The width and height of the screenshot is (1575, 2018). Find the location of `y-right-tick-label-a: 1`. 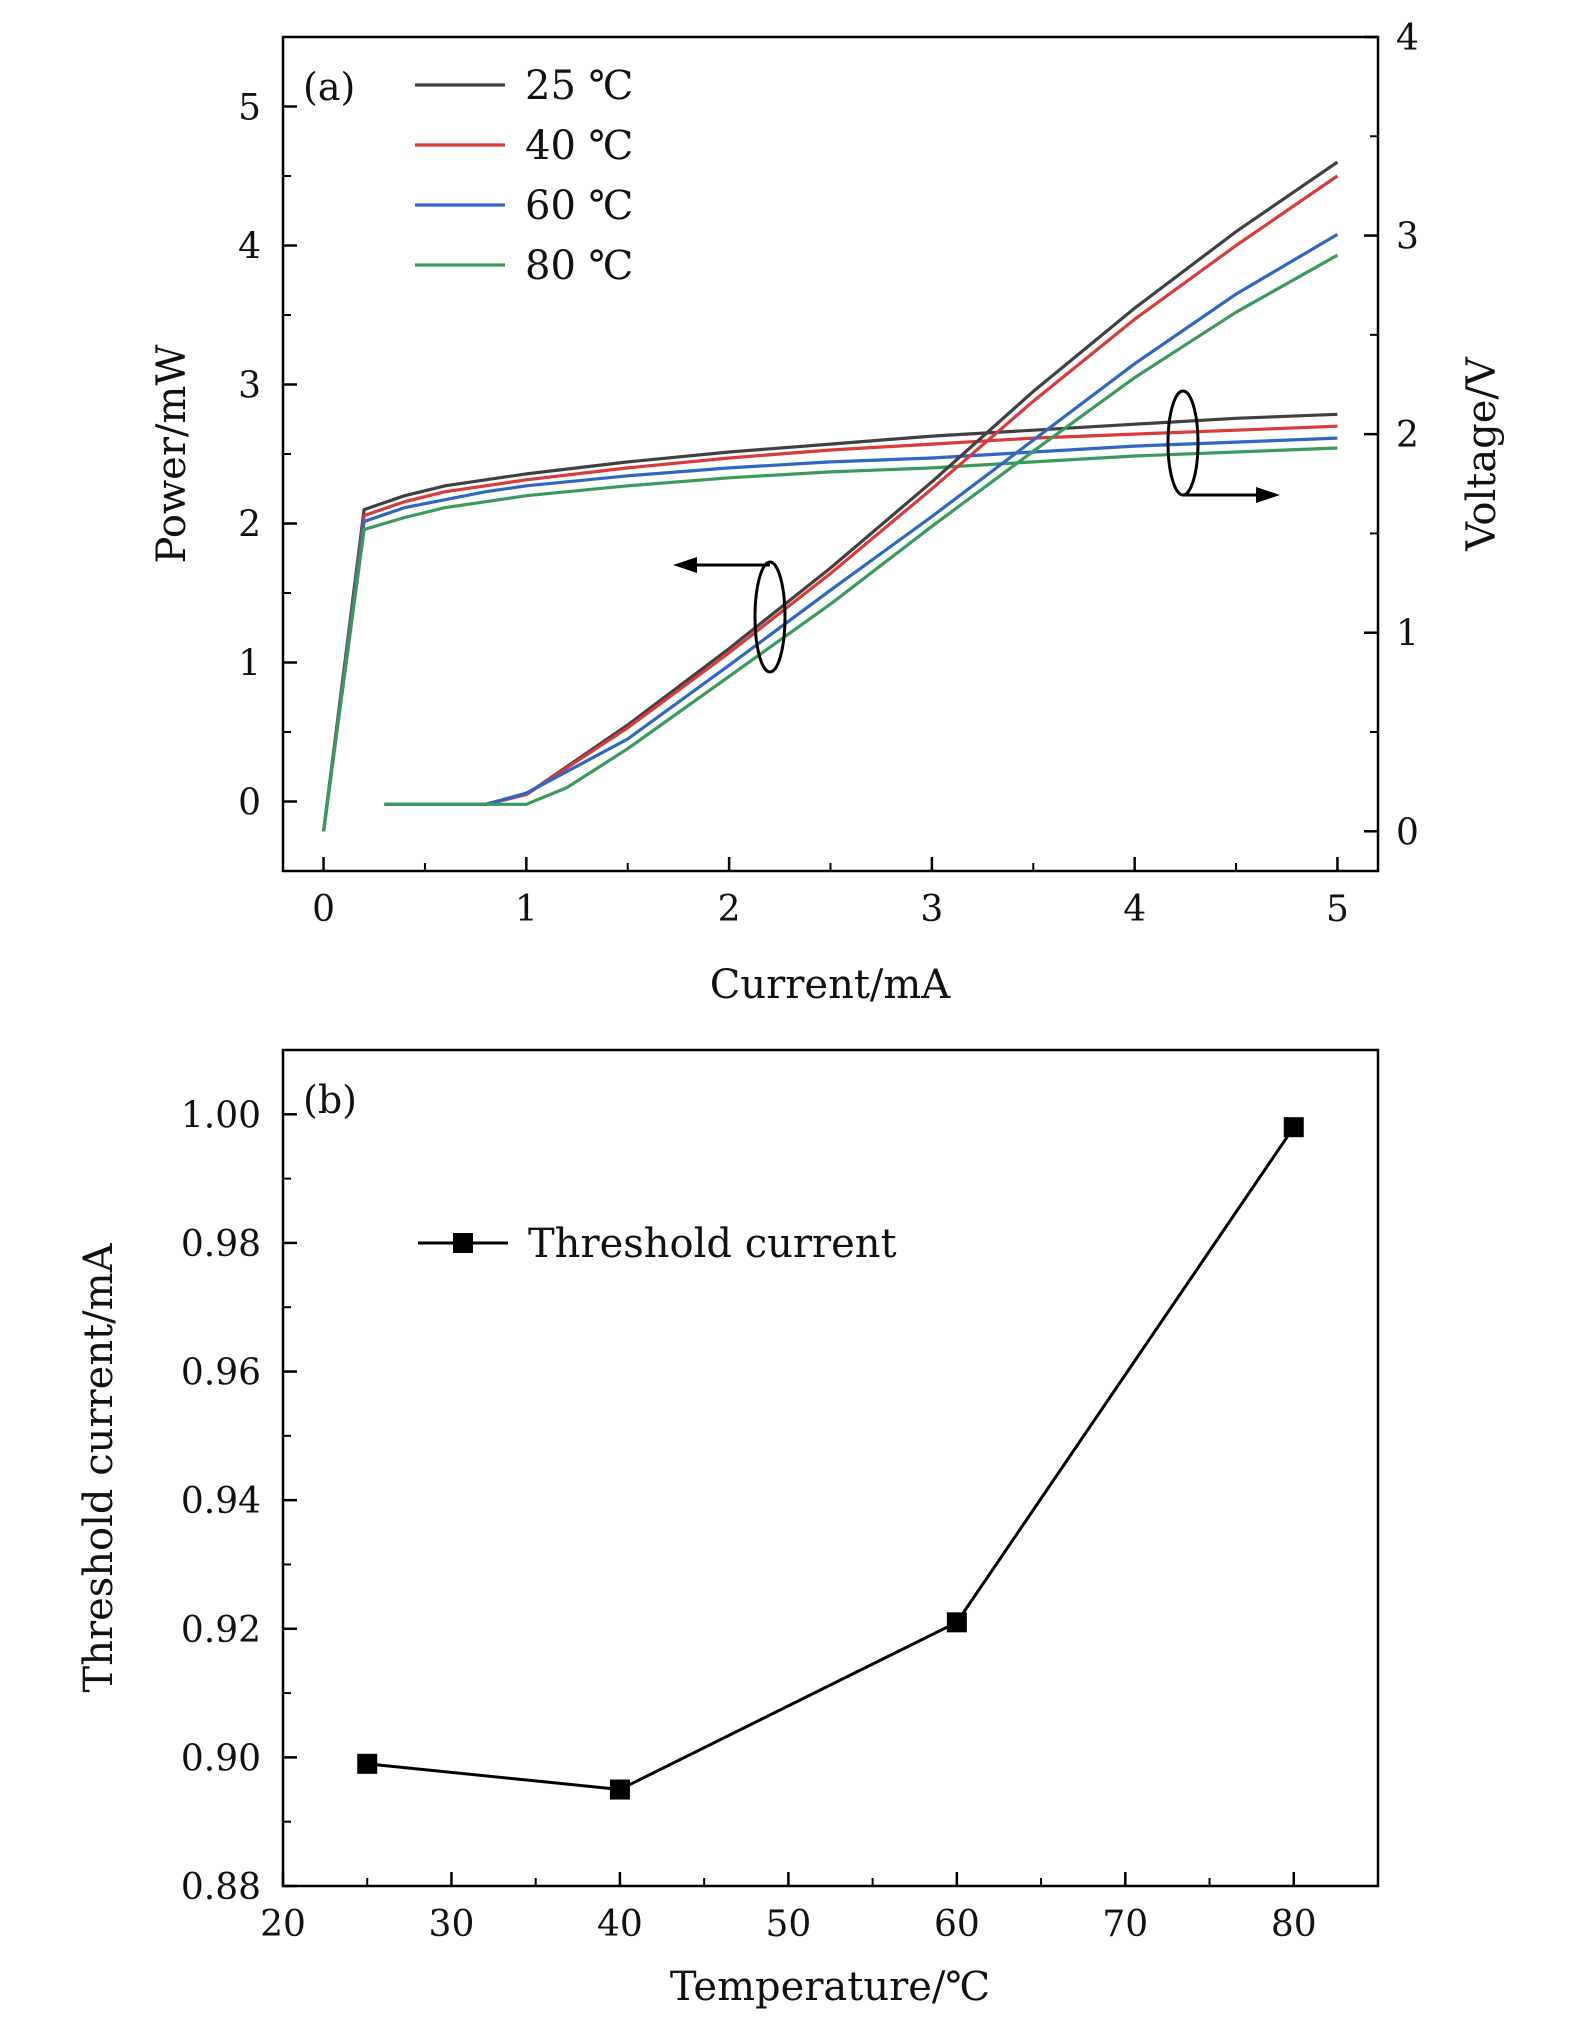

y-right-tick-label-a: 1 is located at coordinates (1407, 634).